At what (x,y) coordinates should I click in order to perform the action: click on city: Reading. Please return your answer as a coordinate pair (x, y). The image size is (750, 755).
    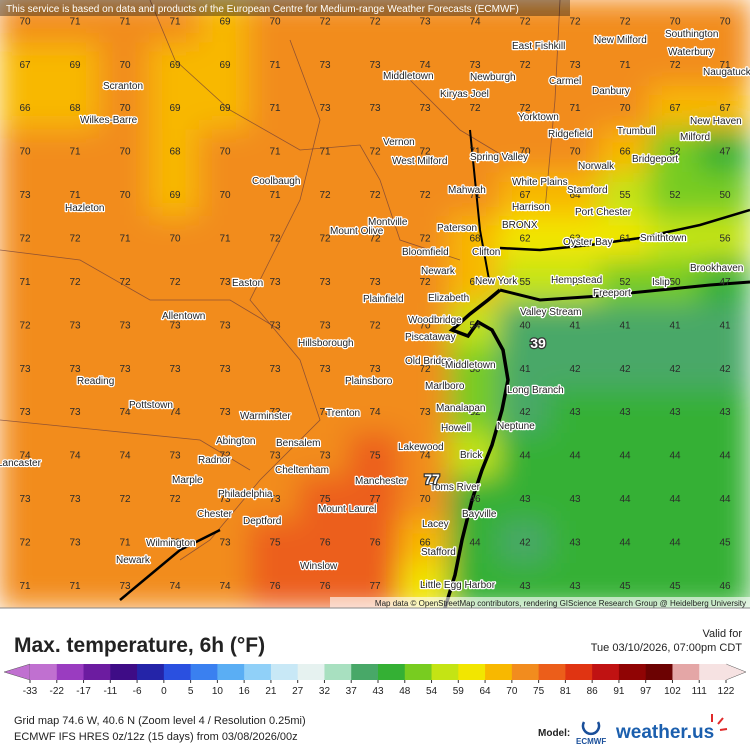
    Looking at the image, I should click on (95, 381).